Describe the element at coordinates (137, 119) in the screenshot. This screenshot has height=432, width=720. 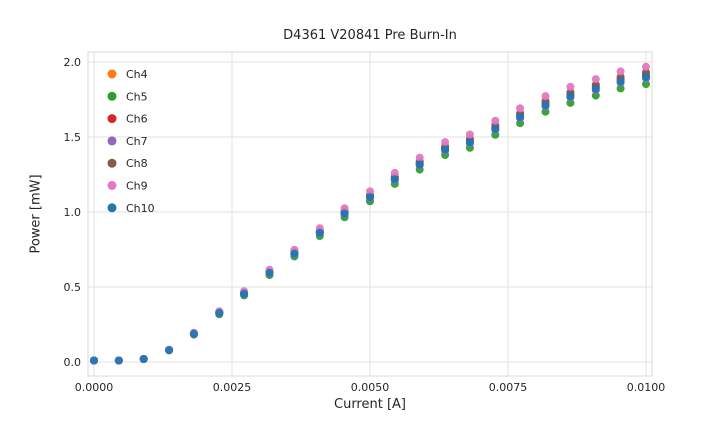
I see `legend-label-ch6: Ch6` at that location.